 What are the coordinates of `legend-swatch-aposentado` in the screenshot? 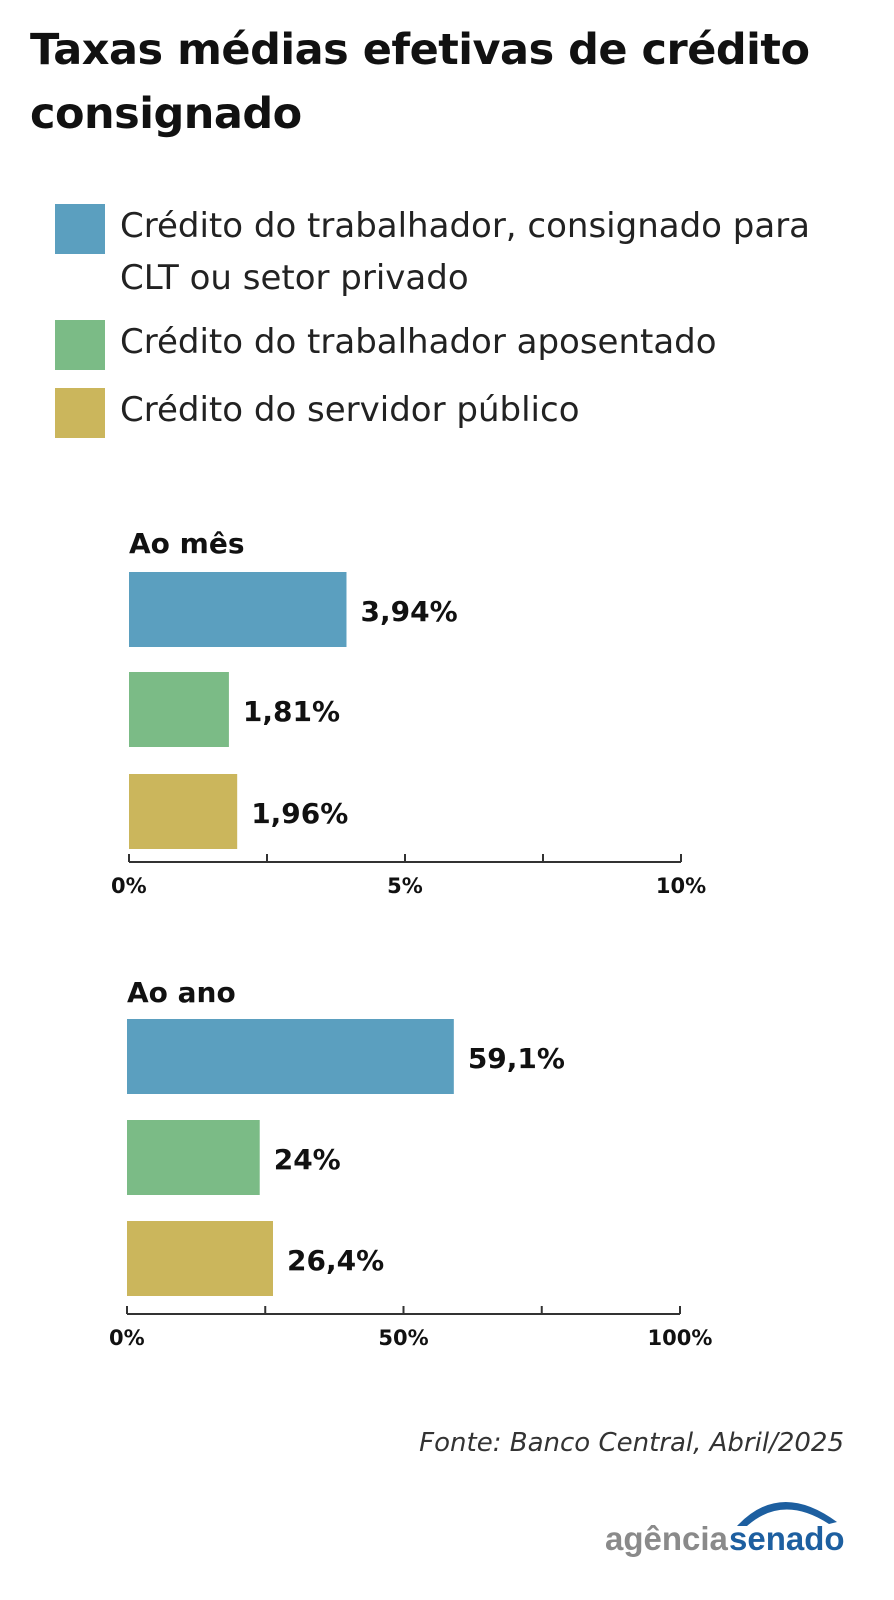 It's located at (80, 345).